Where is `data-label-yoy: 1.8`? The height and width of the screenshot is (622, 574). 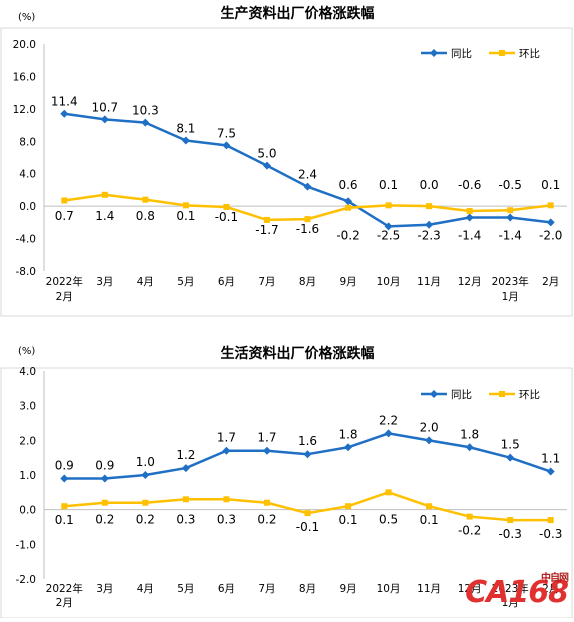
data-label-yoy: 1.8 is located at coordinates (347, 434).